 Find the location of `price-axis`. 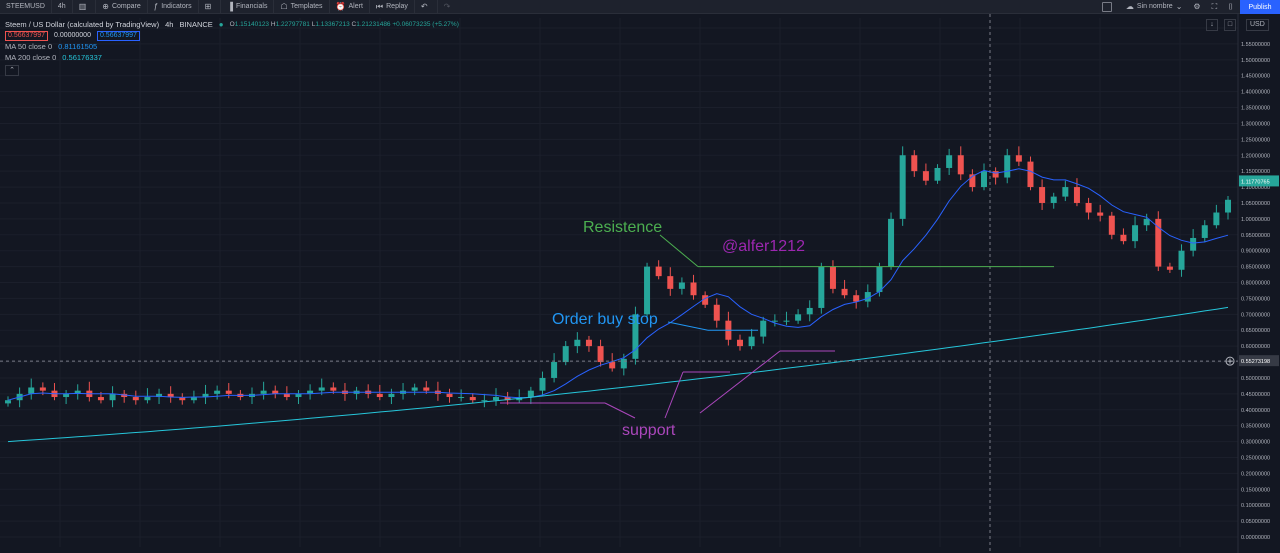

price-axis is located at coordinates (1259, 283).